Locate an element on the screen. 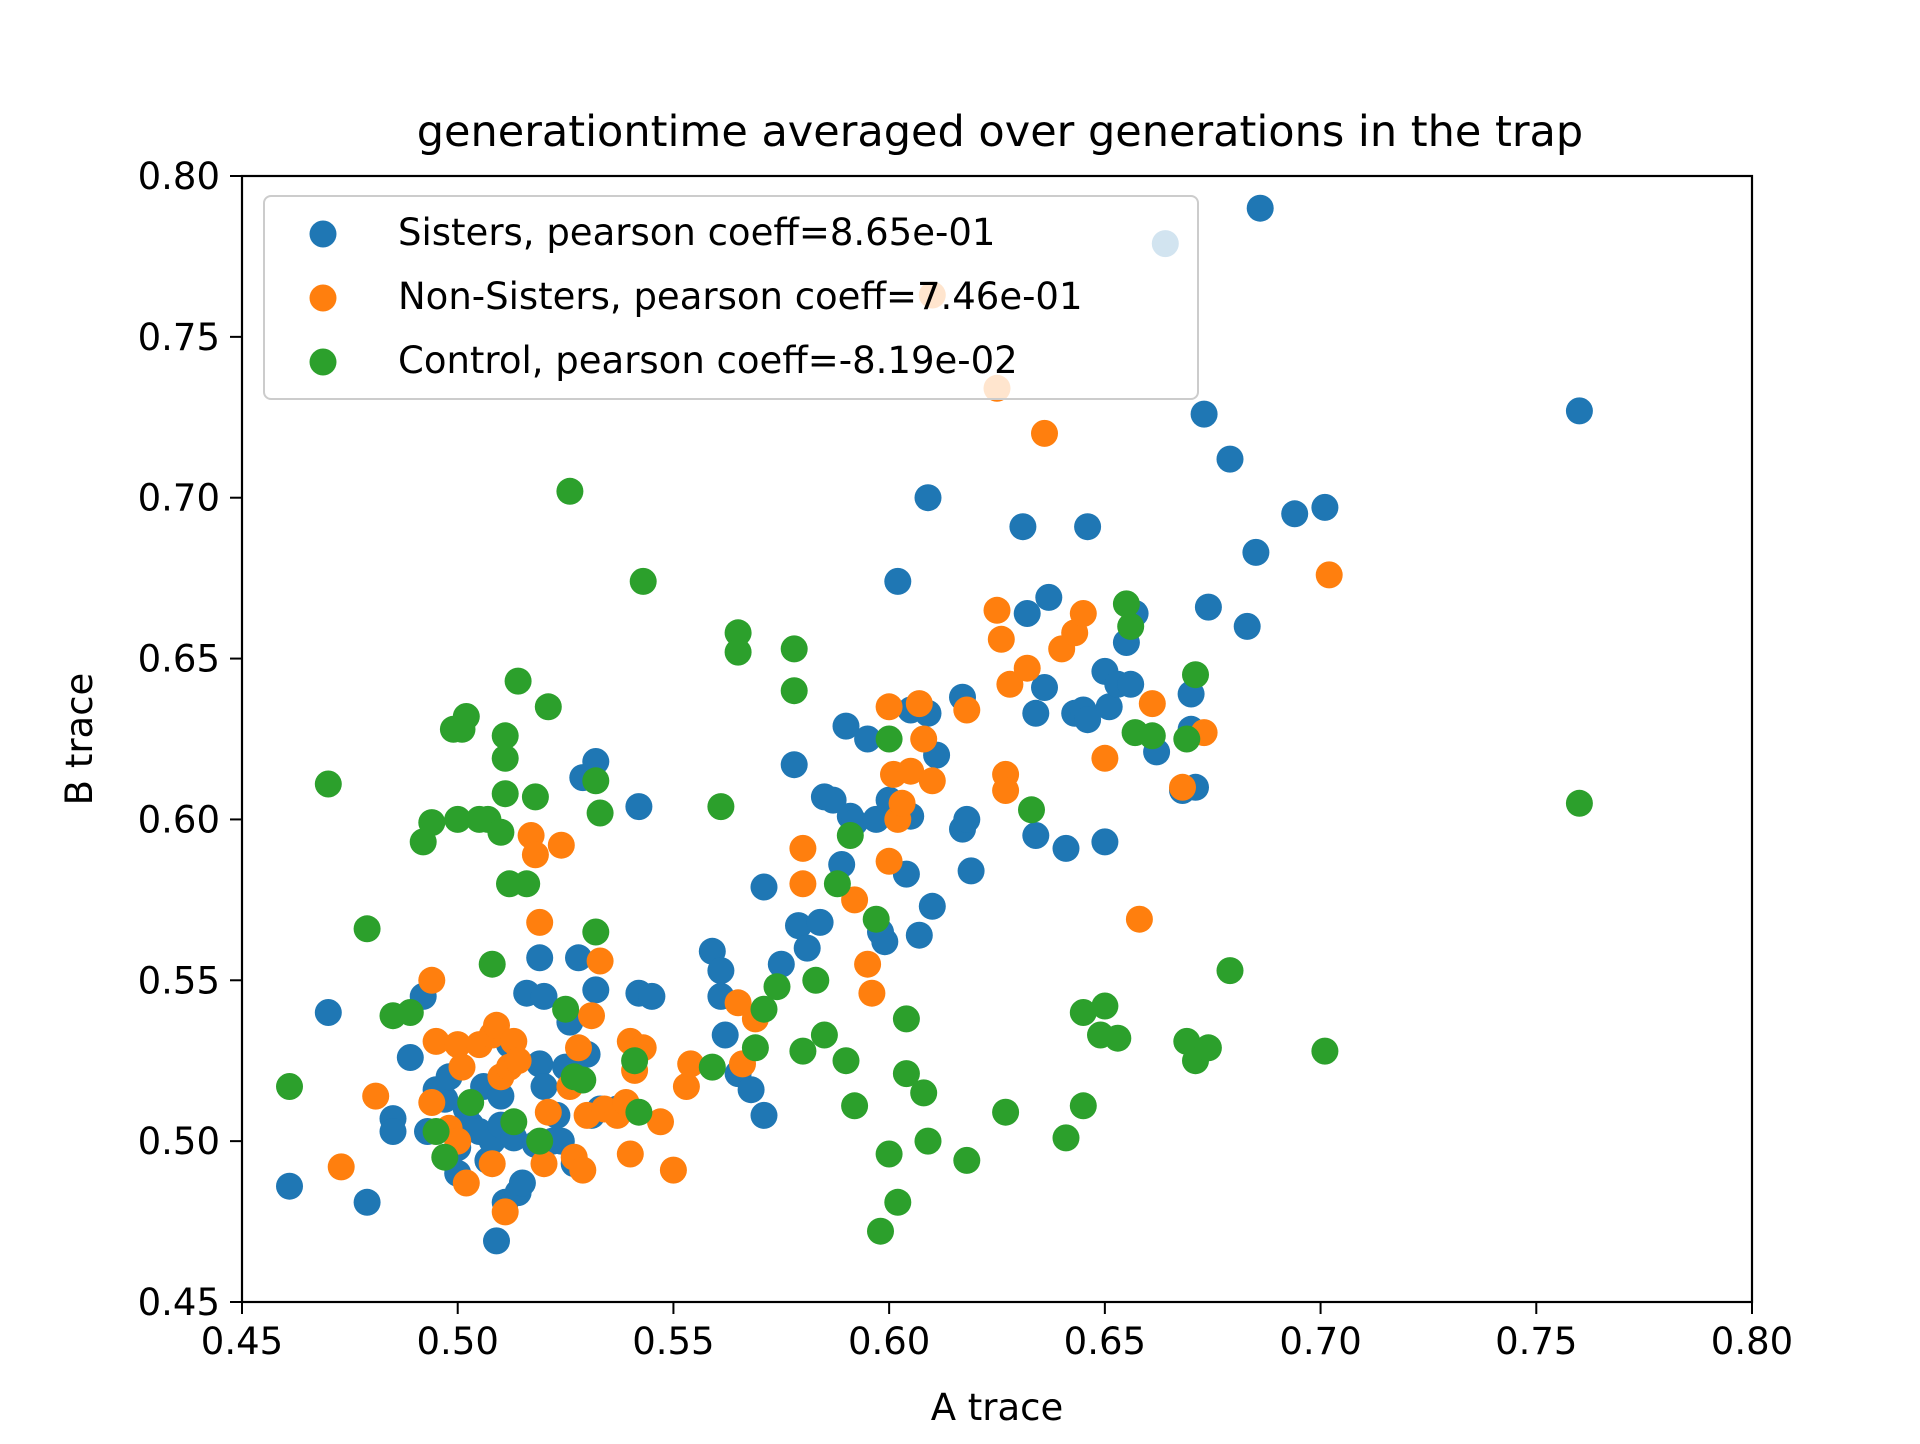  legend-box is located at coordinates (731, 297).